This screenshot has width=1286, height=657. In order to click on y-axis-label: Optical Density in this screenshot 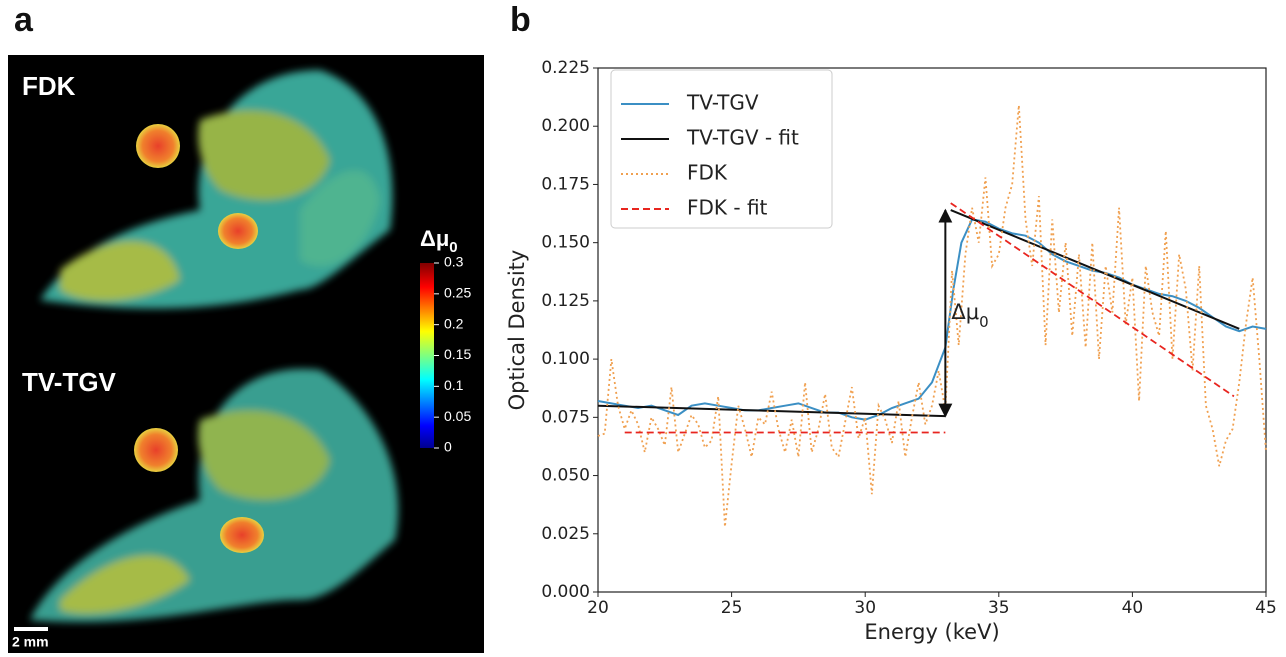, I will do `click(517, 330)`.